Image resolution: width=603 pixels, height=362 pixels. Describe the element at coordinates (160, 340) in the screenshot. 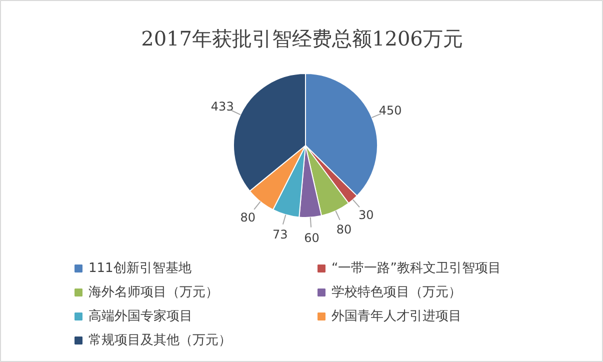

I see `legend-label: 常规项目及其他（万元）` at that location.